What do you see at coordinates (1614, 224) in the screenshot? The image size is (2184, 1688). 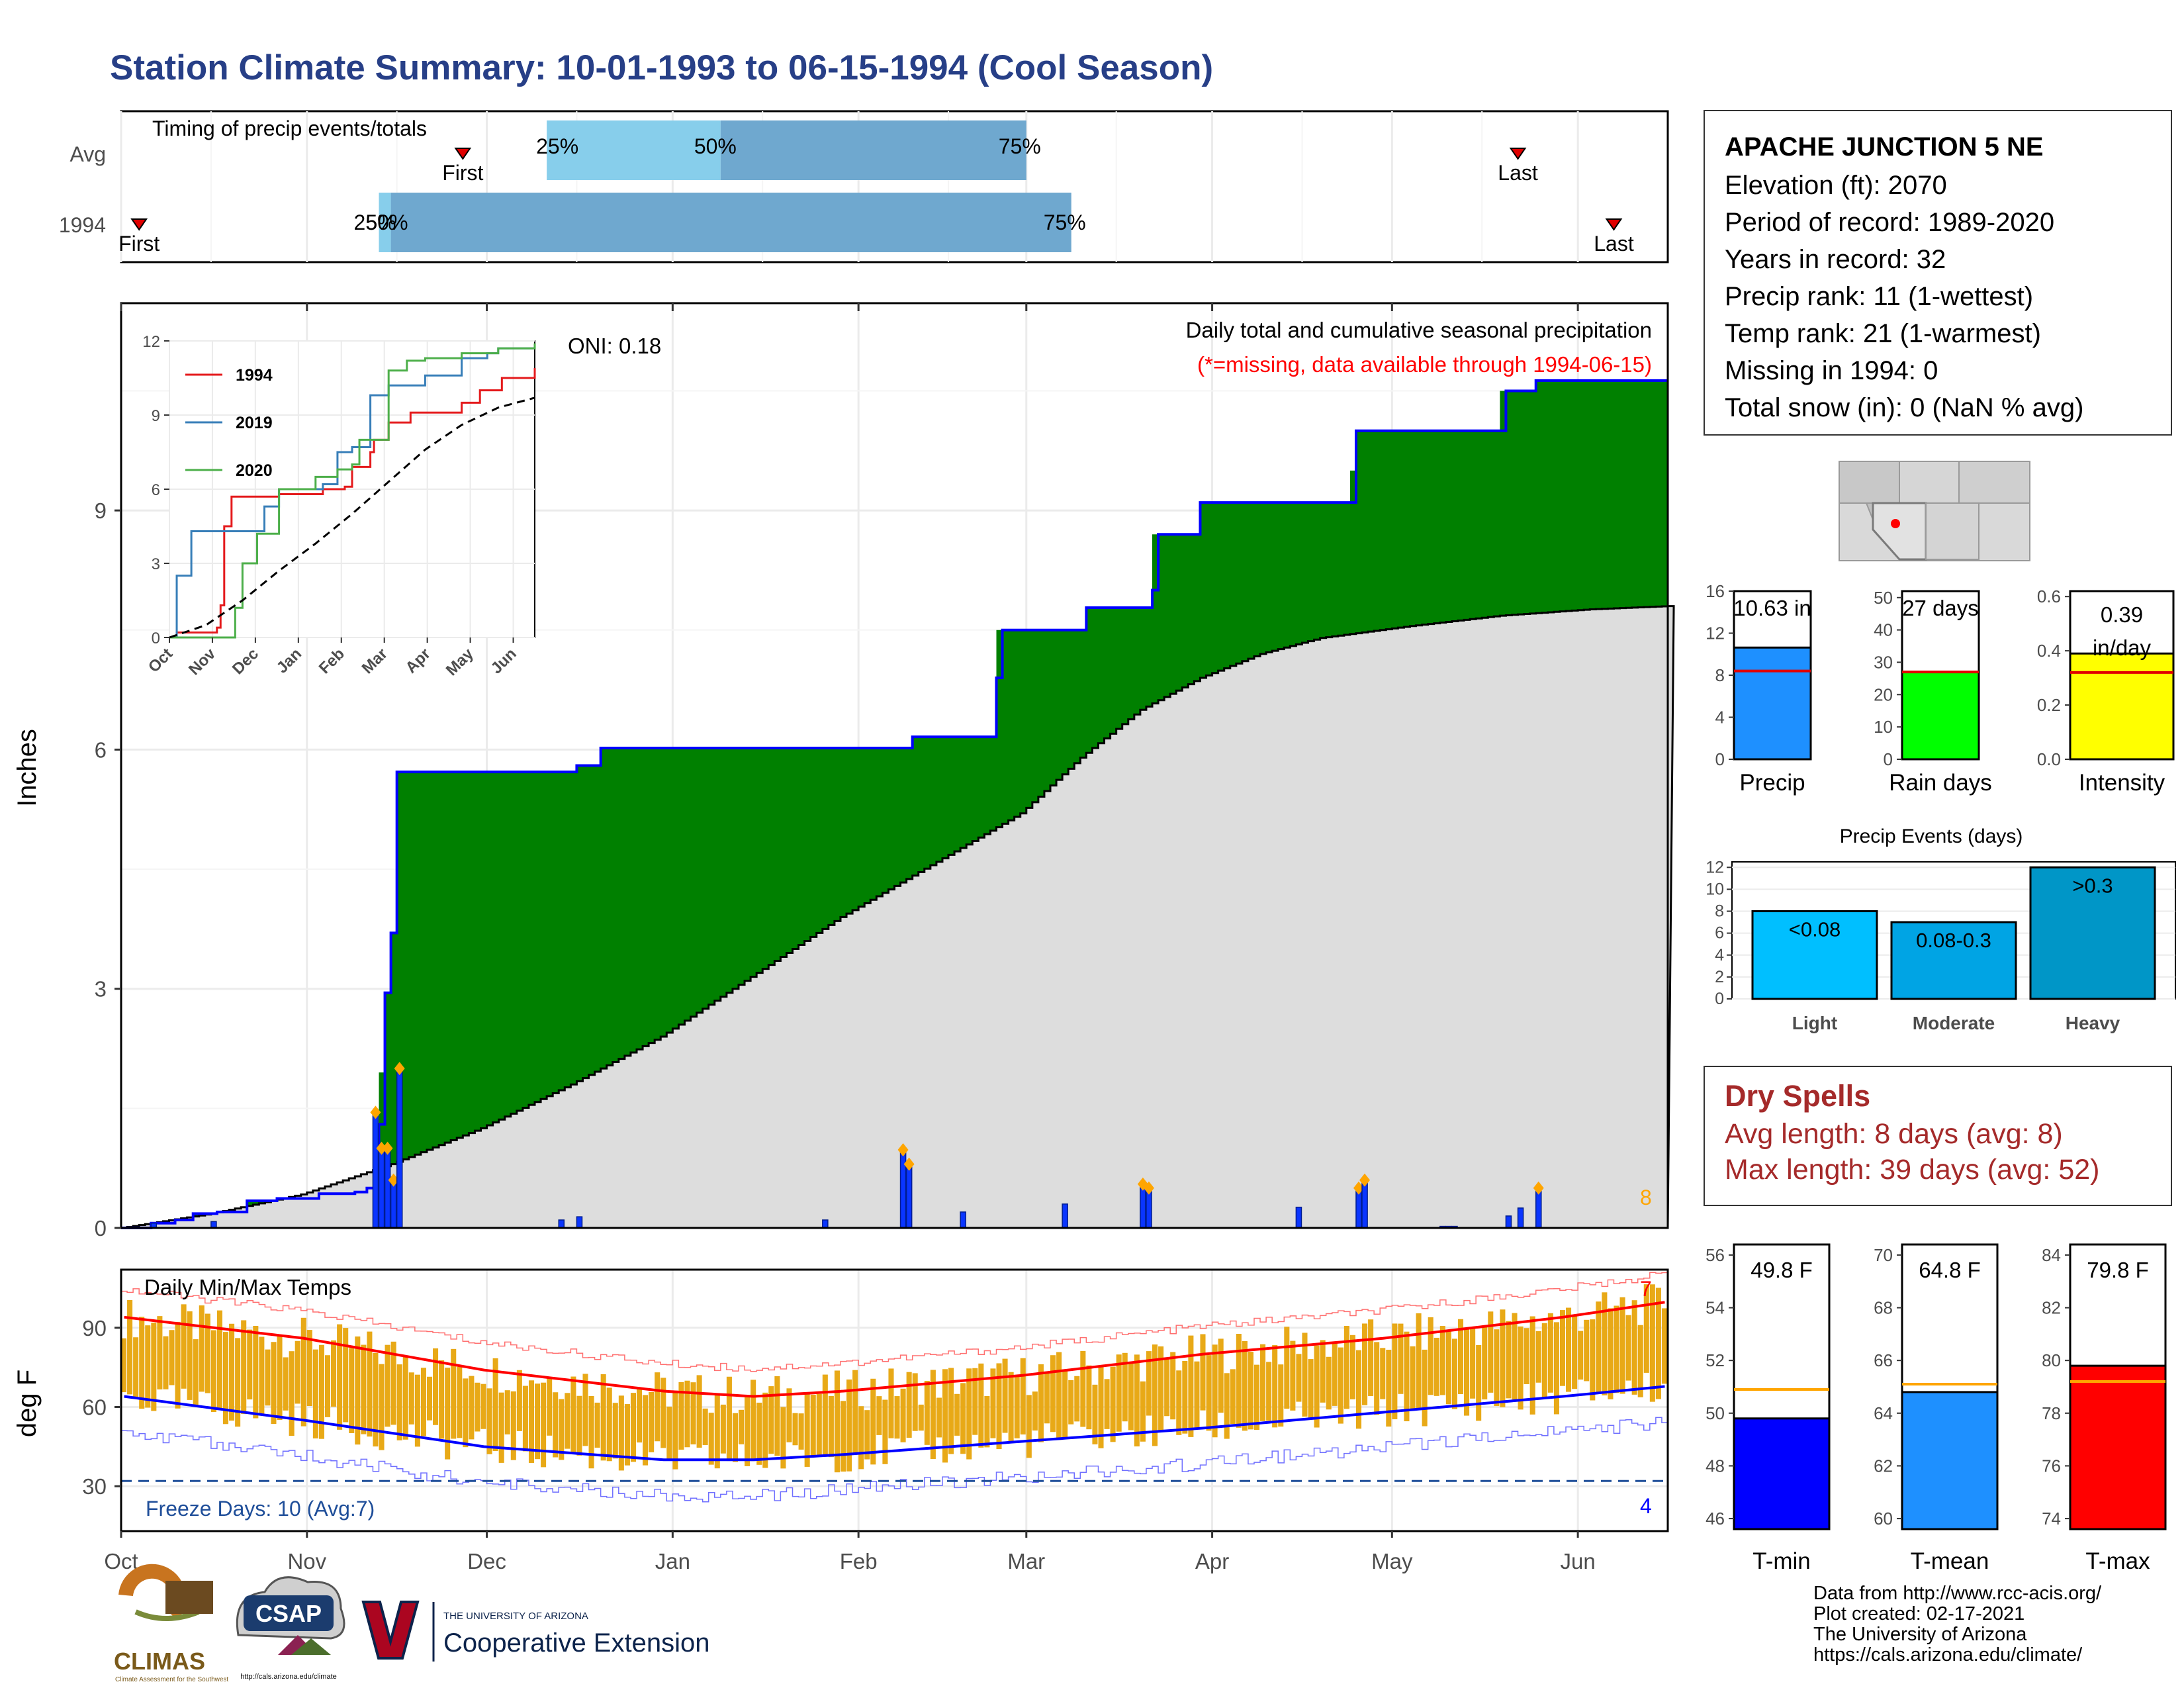 I see `timing-last-marker` at bounding box center [1614, 224].